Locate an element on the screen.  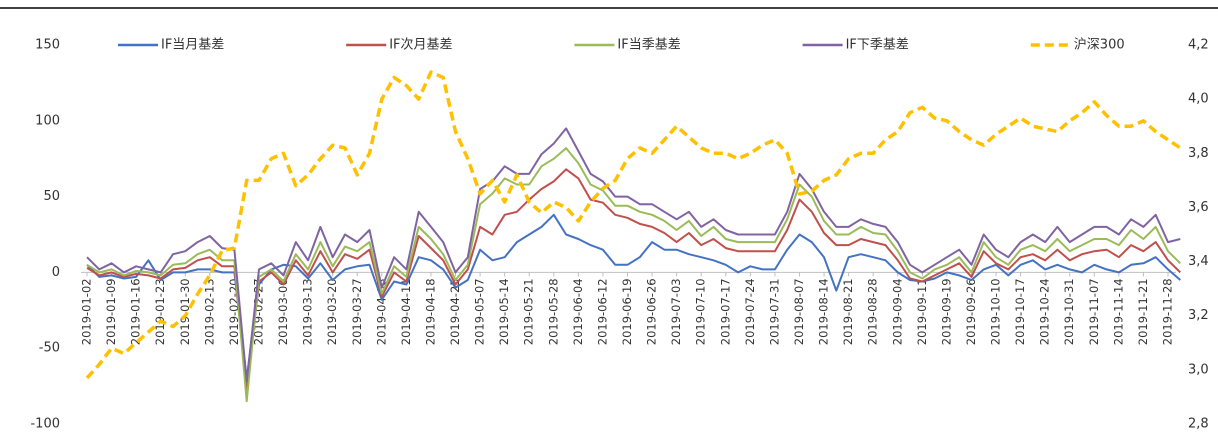
y-tick-label: 0 is located at coordinates (56, 272).